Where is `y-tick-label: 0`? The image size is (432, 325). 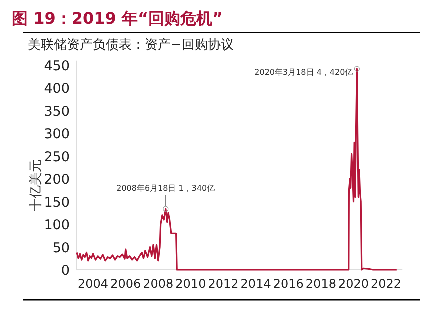
y-tick-label: 0 is located at coordinates (65, 271).